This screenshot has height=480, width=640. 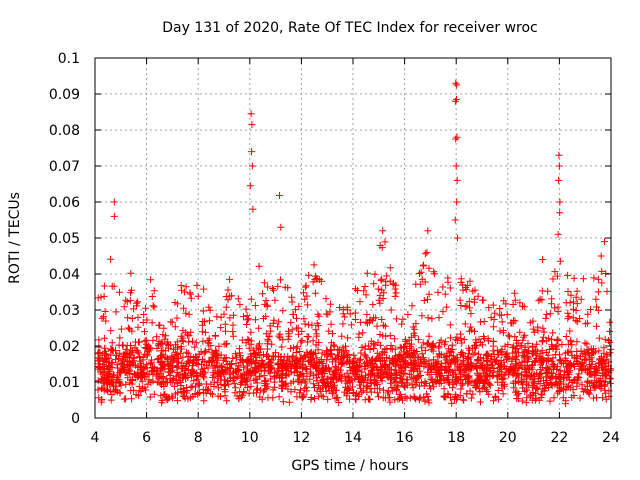 What do you see at coordinates (64, 383) in the screenshot?
I see `y-tick-label: 0.01` at bounding box center [64, 383].